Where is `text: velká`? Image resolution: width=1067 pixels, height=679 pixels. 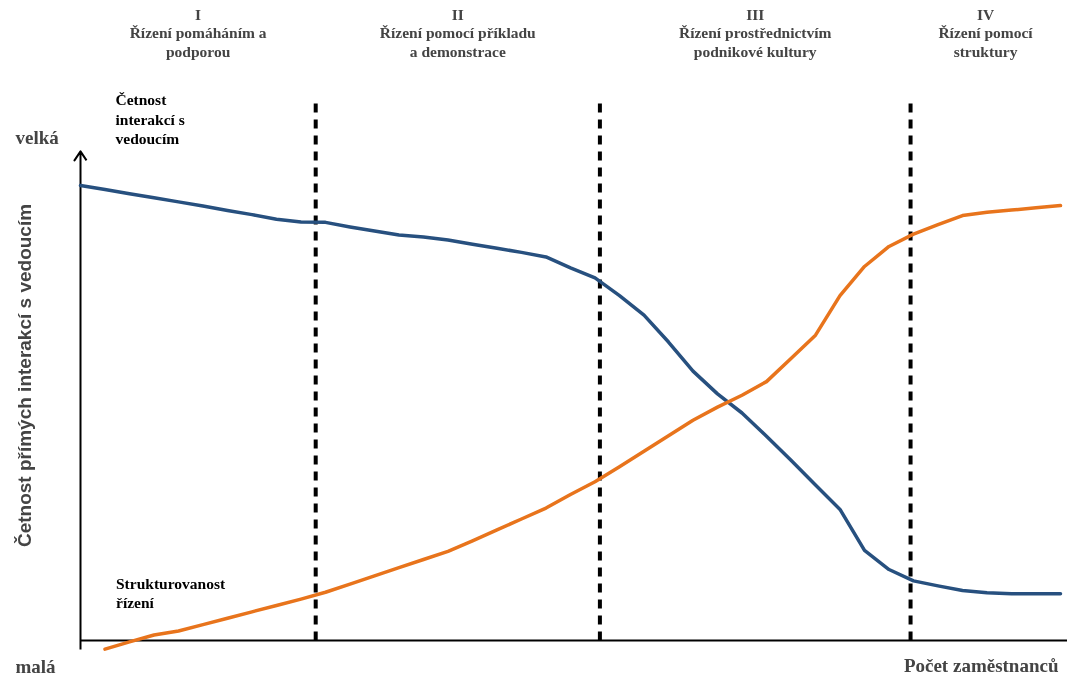 text: velká is located at coordinates (37, 138).